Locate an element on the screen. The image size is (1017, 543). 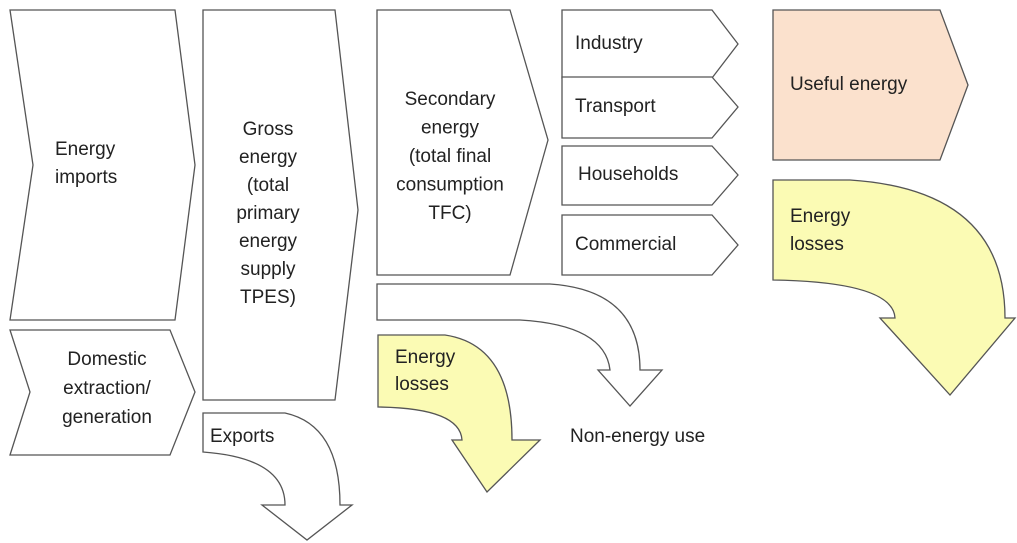
industry-shape is located at coordinates (650, 44).